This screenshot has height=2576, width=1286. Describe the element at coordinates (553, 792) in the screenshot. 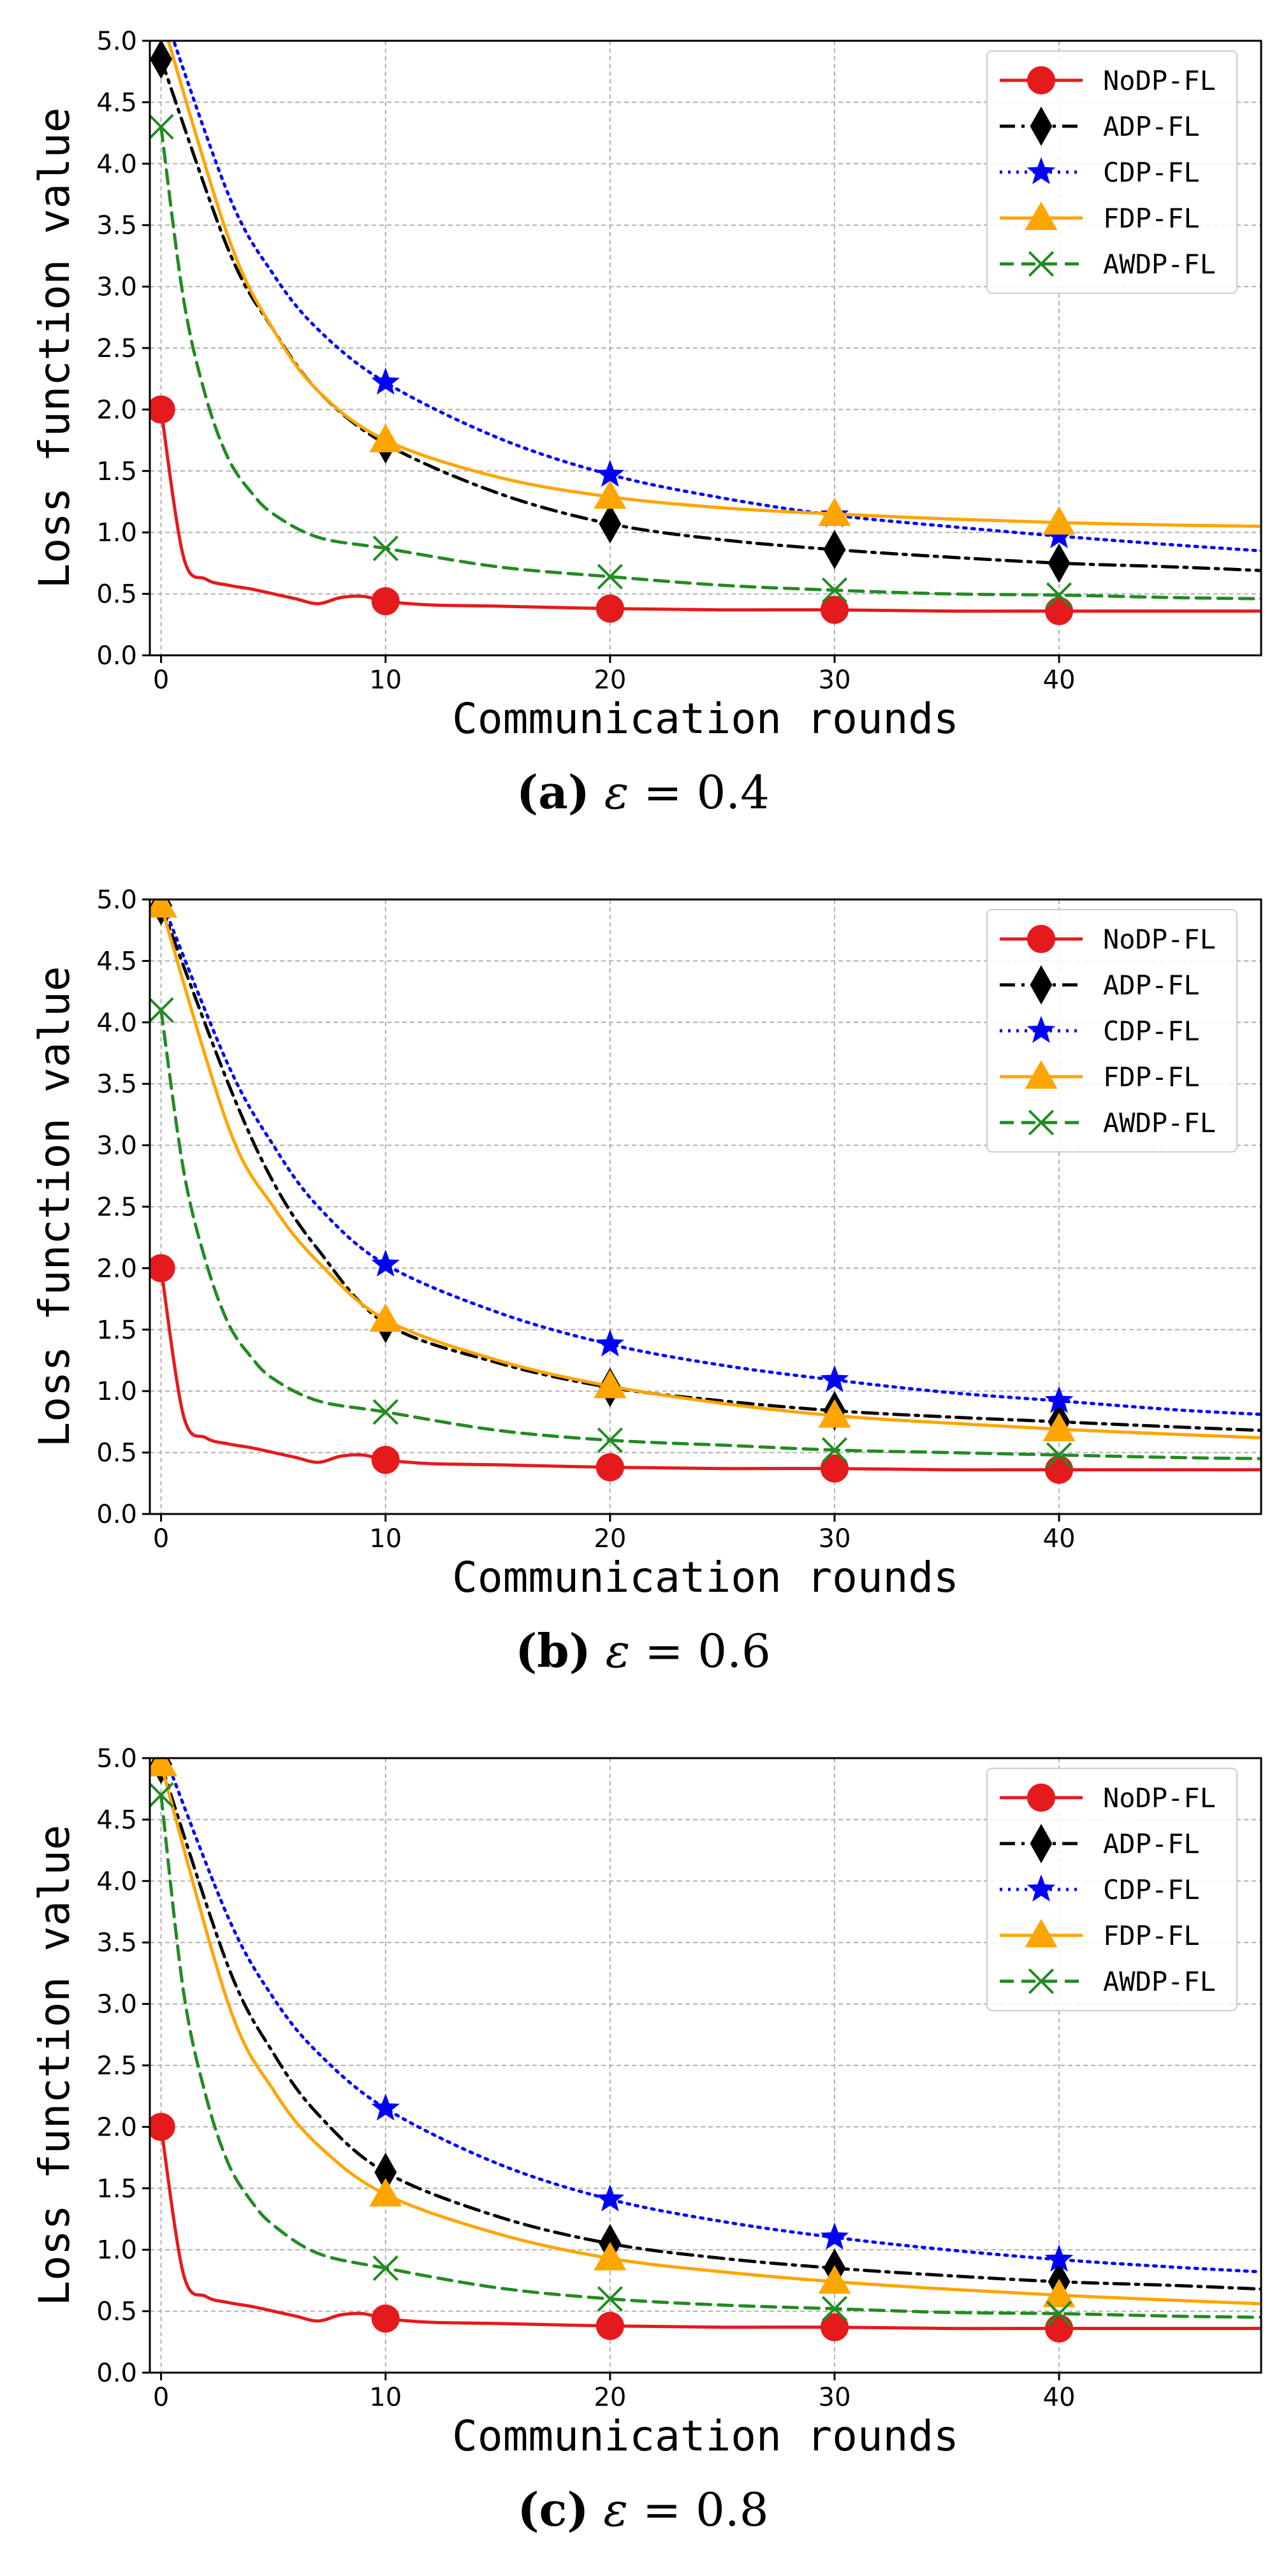

I see `caption-a-letter: (a)` at that location.